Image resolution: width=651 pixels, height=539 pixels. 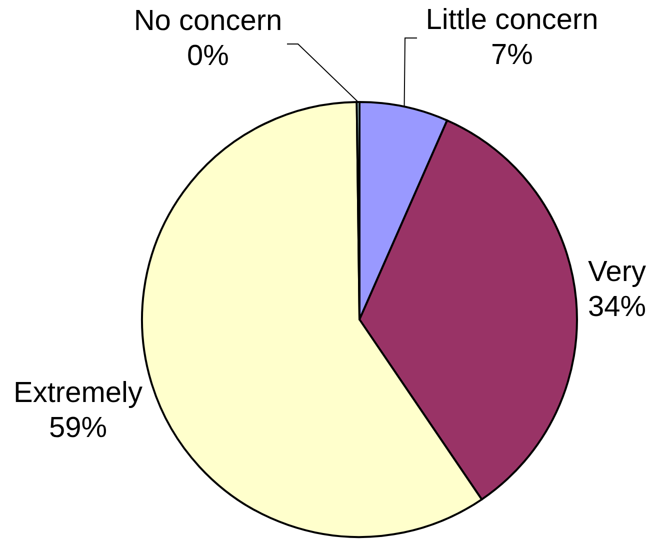 What do you see at coordinates (78, 428) in the screenshot?
I see `data-label: 59%` at bounding box center [78, 428].